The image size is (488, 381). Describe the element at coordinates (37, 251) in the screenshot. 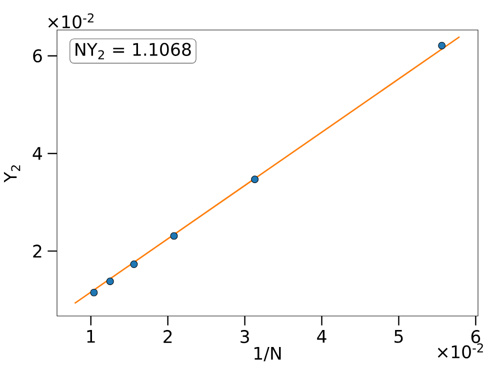

I see `y-tick-label: 2` at that location.